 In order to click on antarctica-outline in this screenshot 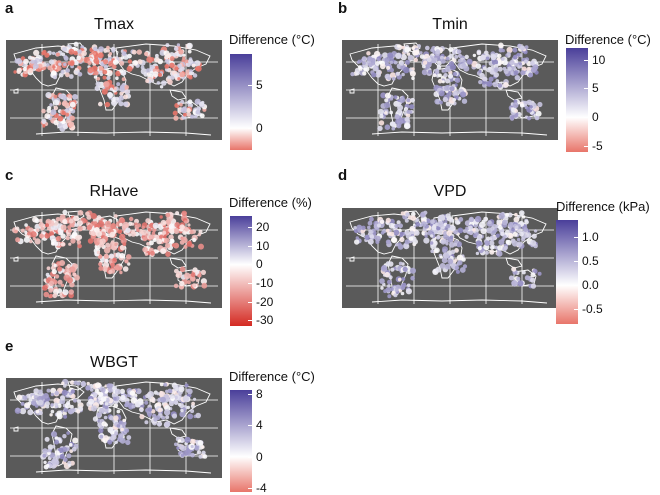, I will do `click(459, 133)`.